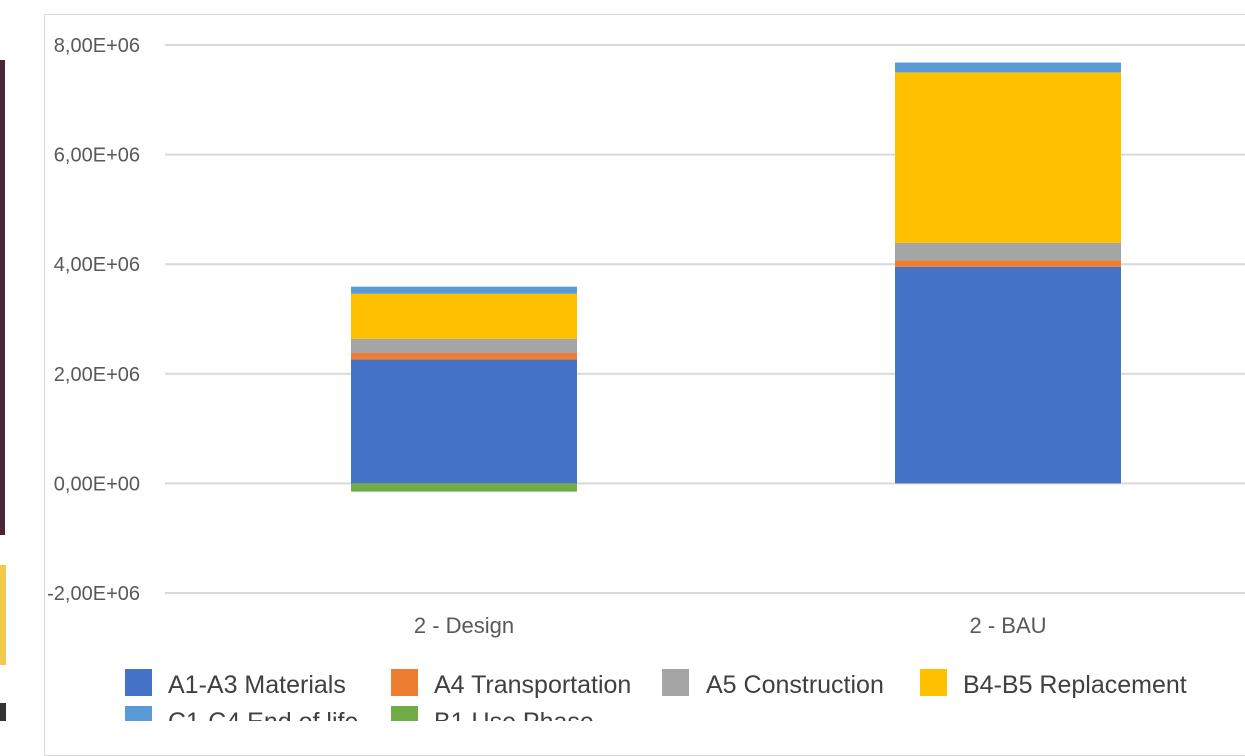  Describe the element at coordinates (97, 156) in the screenshot. I see `y-tick-label: 6,00E+06` at that location.